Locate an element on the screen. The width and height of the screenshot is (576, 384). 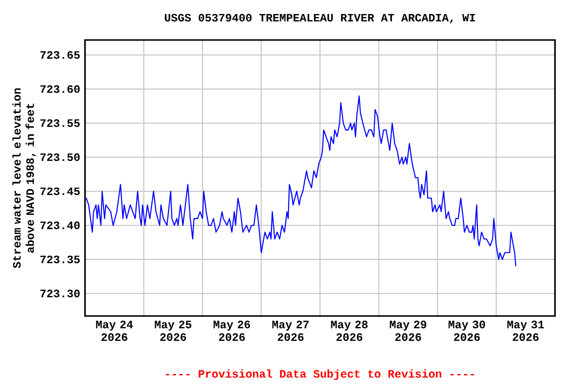
x-tick-label: May 25 2026 is located at coordinates (173, 330).